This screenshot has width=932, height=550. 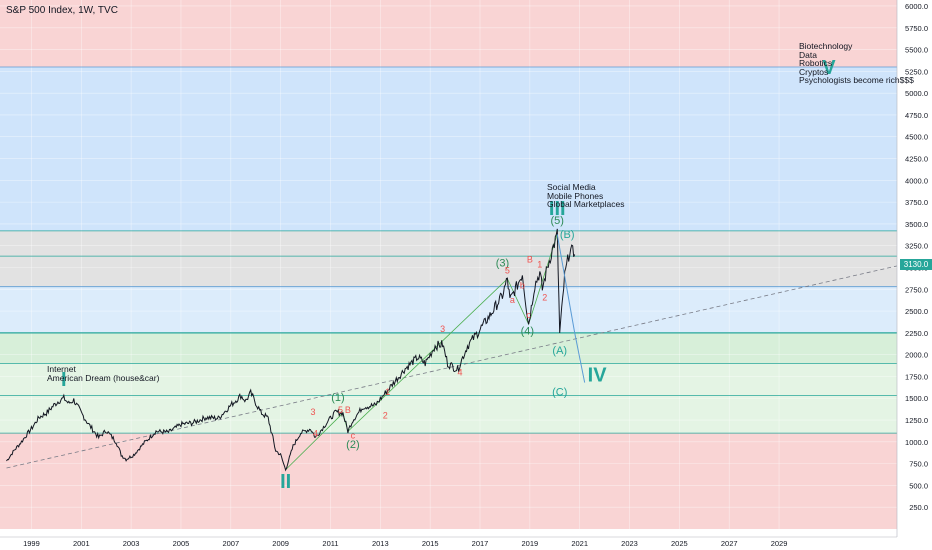 What do you see at coordinates (530, 259) in the screenshot?
I see `wave-label-23: B` at bounding box center [530, 259].